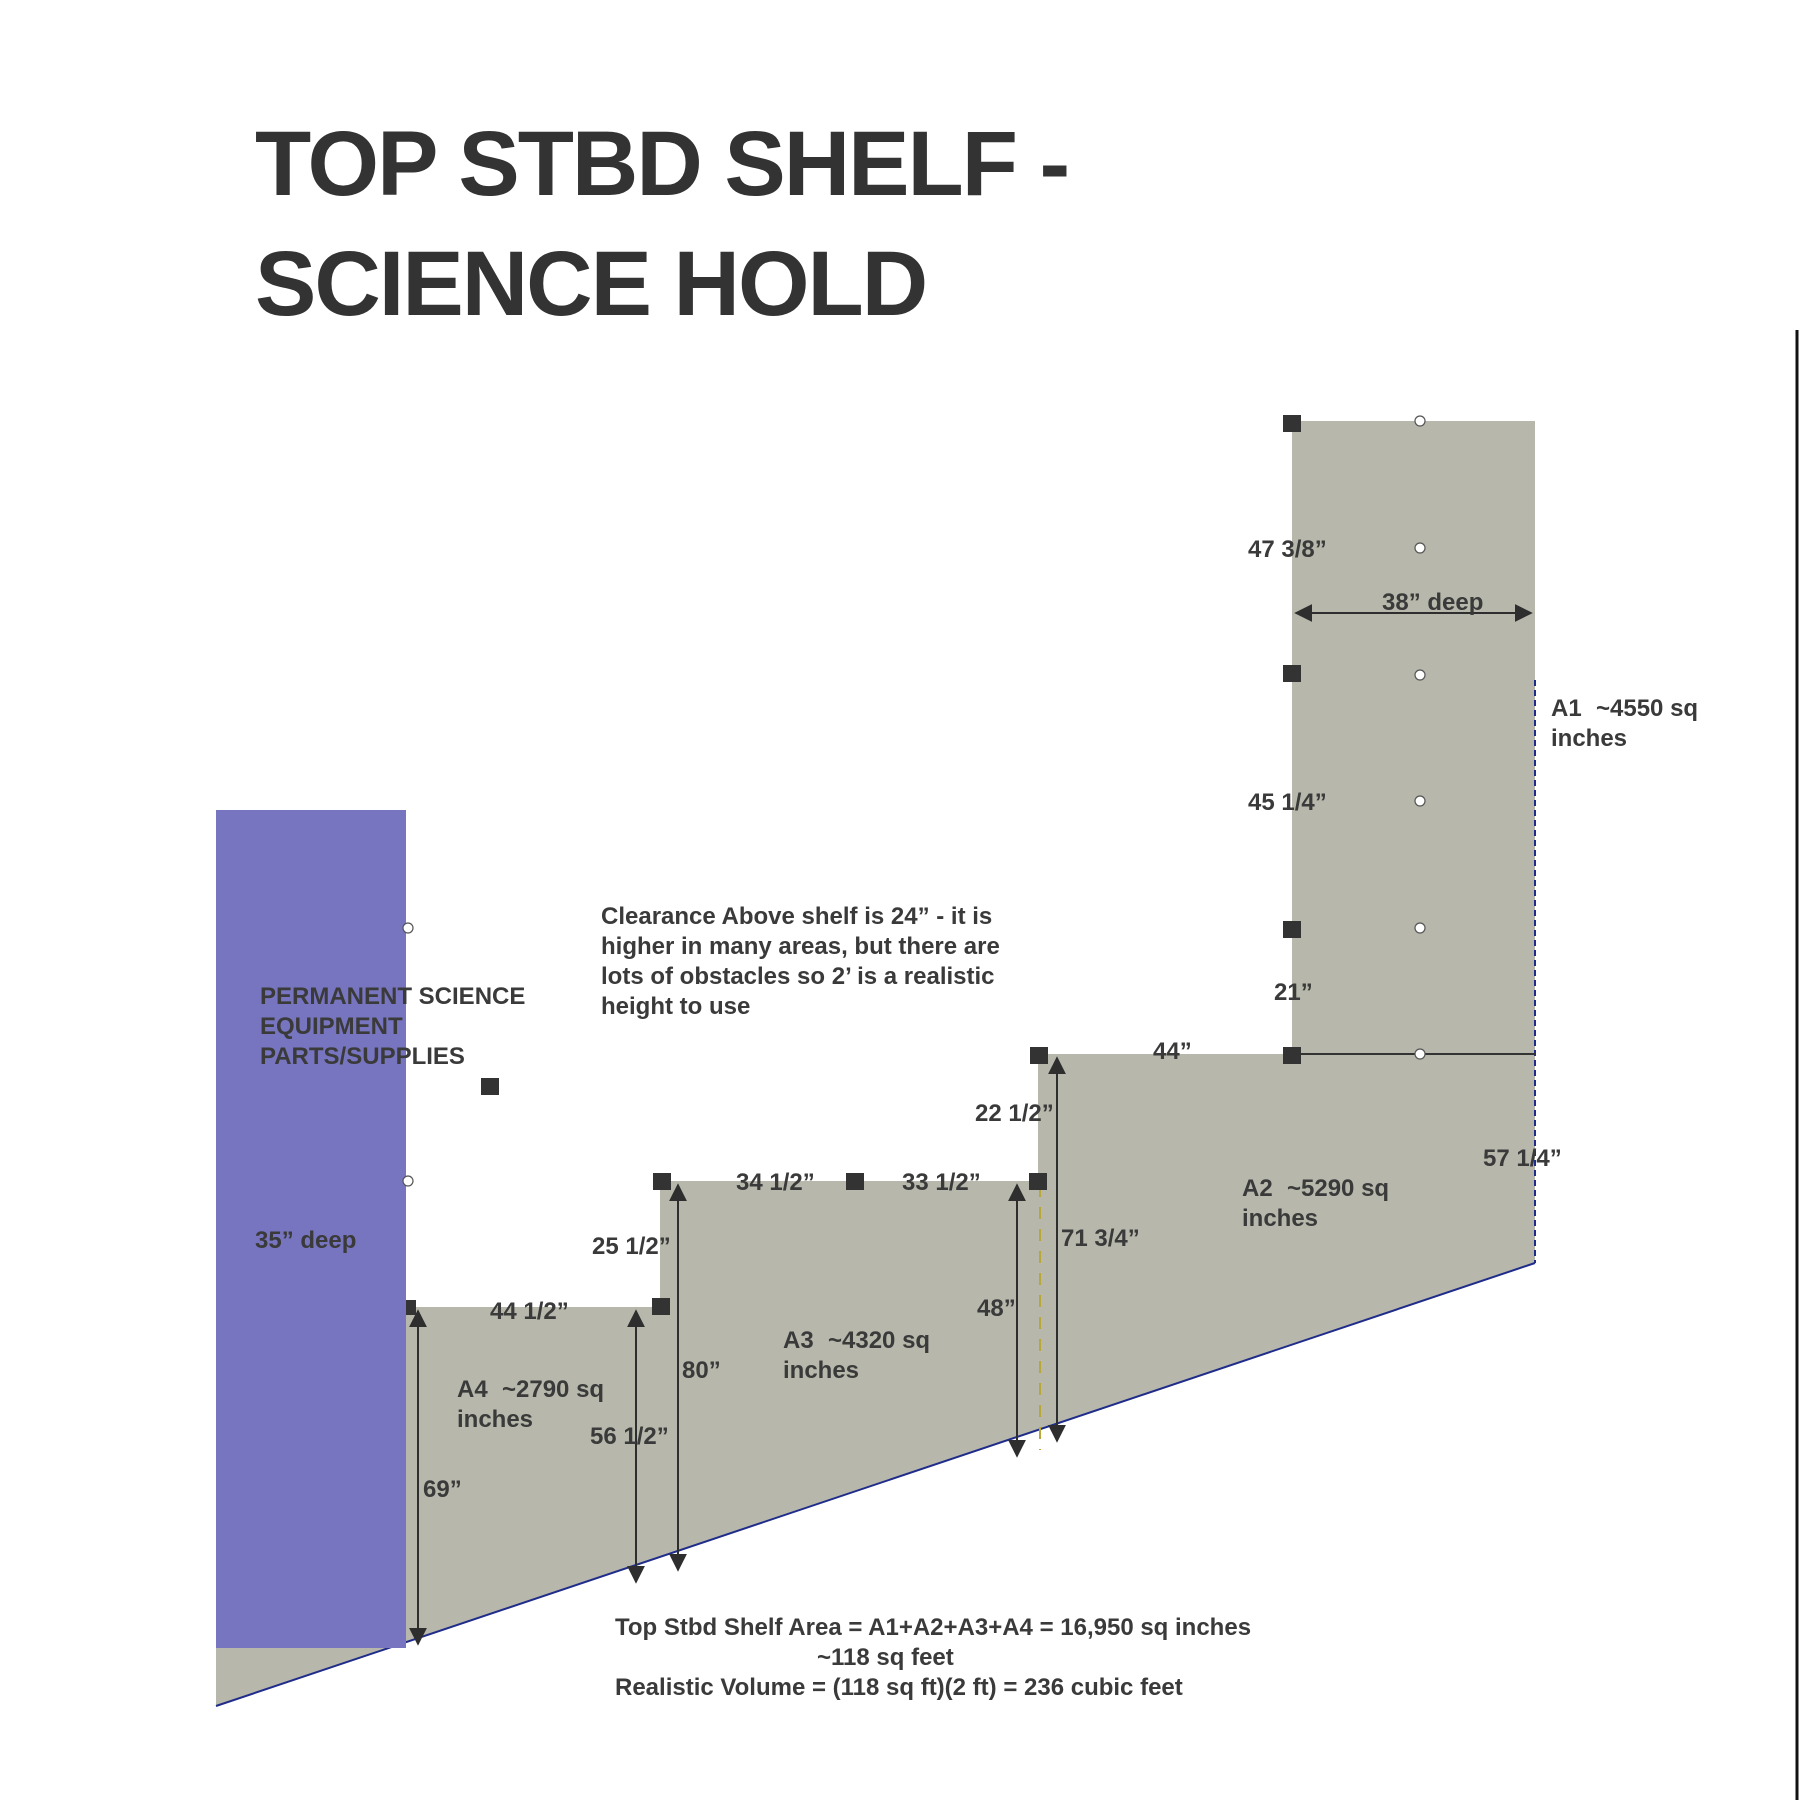 The image size is (1800, 1800). What do you see at coordinates (821, 1370) in the screenshot?
I see `area-a3-unit: inches` at bounding box center [821, 1370].